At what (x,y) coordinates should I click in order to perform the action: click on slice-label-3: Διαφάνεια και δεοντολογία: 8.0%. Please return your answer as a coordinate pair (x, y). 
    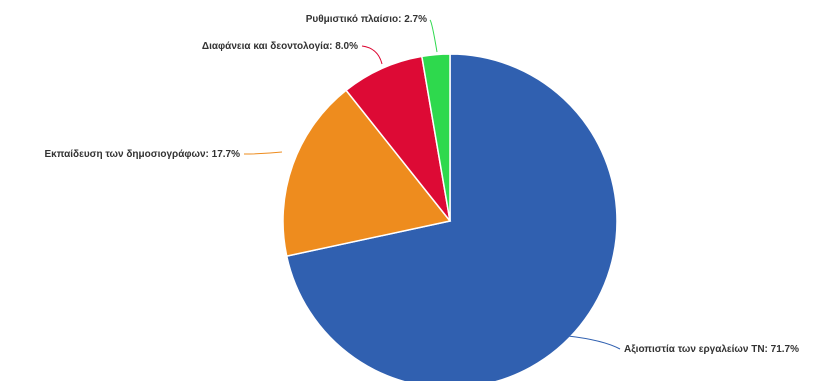
    Looking at the image, I should click on (280, 46).